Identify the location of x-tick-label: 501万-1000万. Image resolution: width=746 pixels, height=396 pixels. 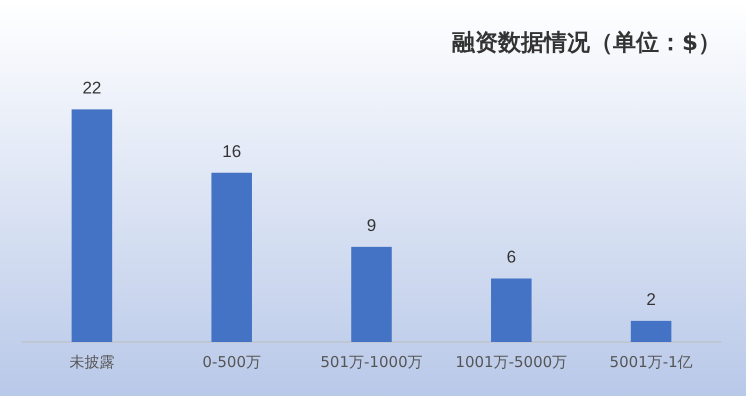
(371, 361).